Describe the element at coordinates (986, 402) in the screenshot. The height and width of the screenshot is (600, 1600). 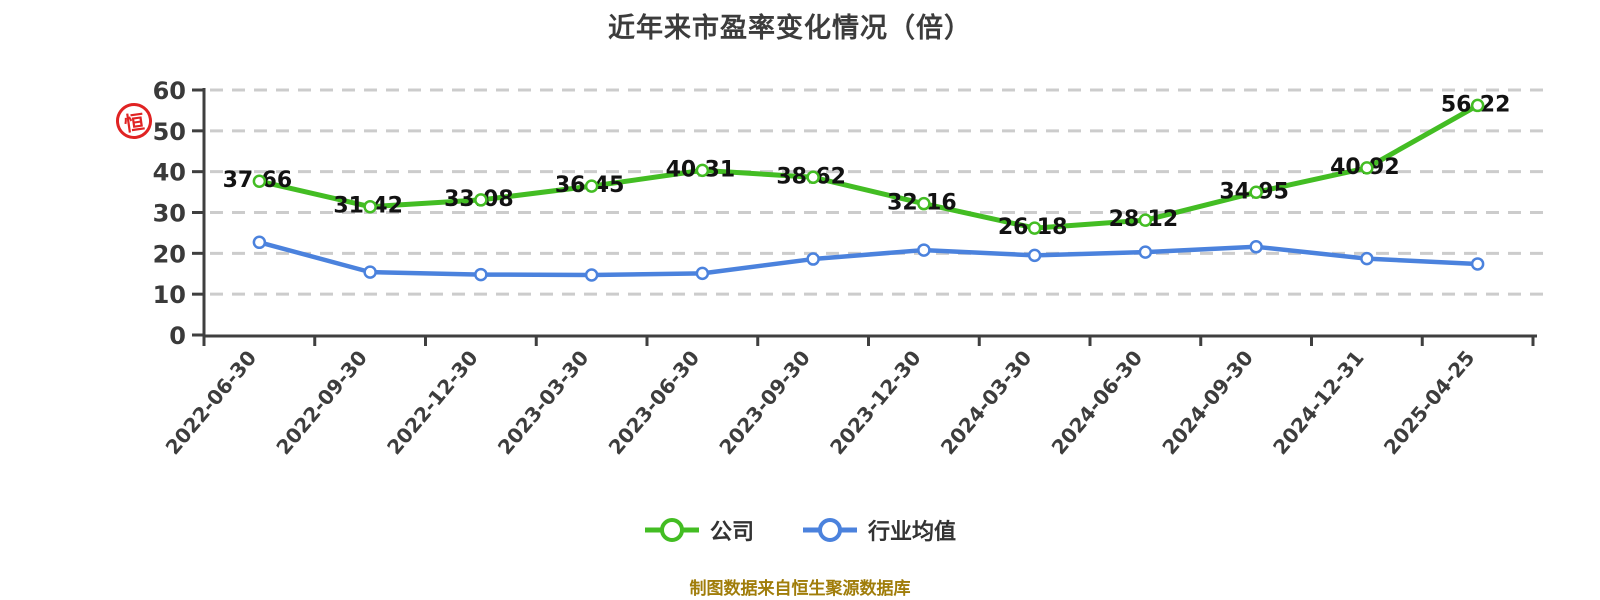
I see `x-axis-tick-label: 2024-03-30` at that location.